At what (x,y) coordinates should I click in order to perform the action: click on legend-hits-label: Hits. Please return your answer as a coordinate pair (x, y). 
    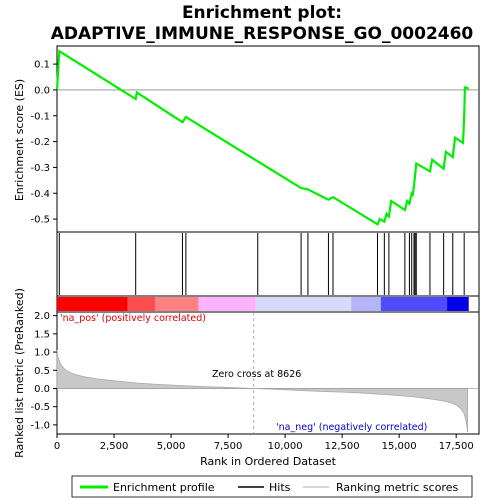
    Looking at the image, I should click on (280, 487).